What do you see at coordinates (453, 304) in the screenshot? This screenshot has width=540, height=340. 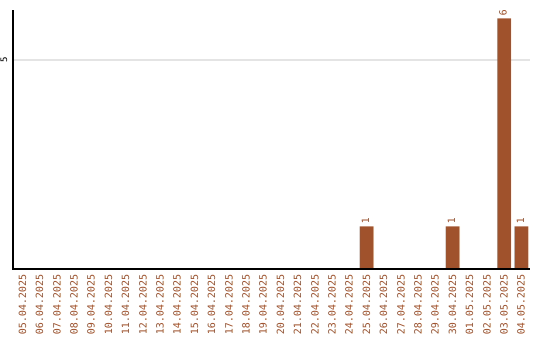 I see `x-tick-label: 30.04.2025` at bounding box center [453, 304].